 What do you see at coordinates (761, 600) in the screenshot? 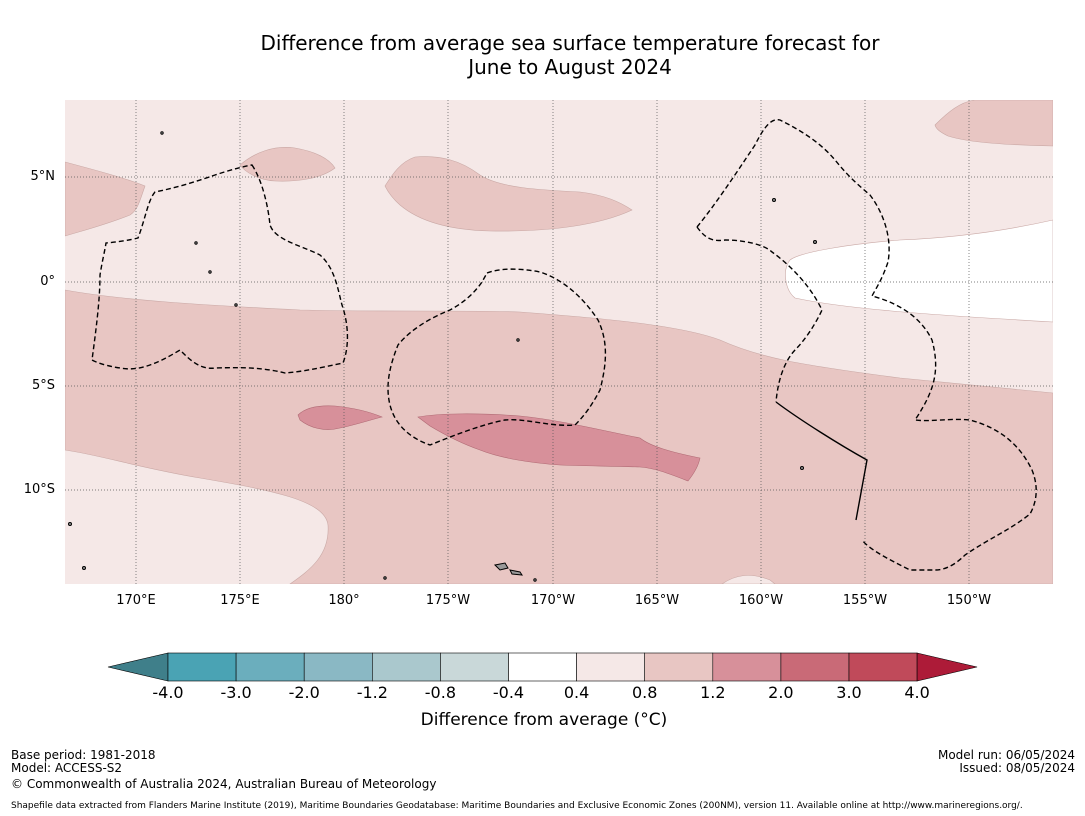
I see `lon-tick-160w: 160°W` at bounding box center [761, 600].